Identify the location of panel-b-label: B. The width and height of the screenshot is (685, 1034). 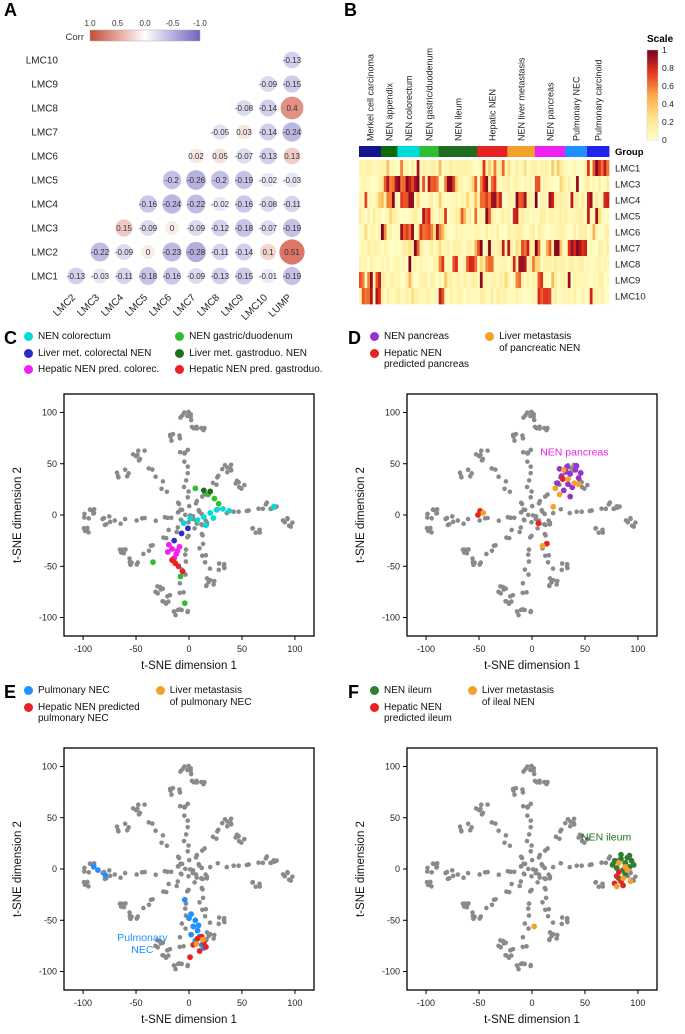
(350, 10).